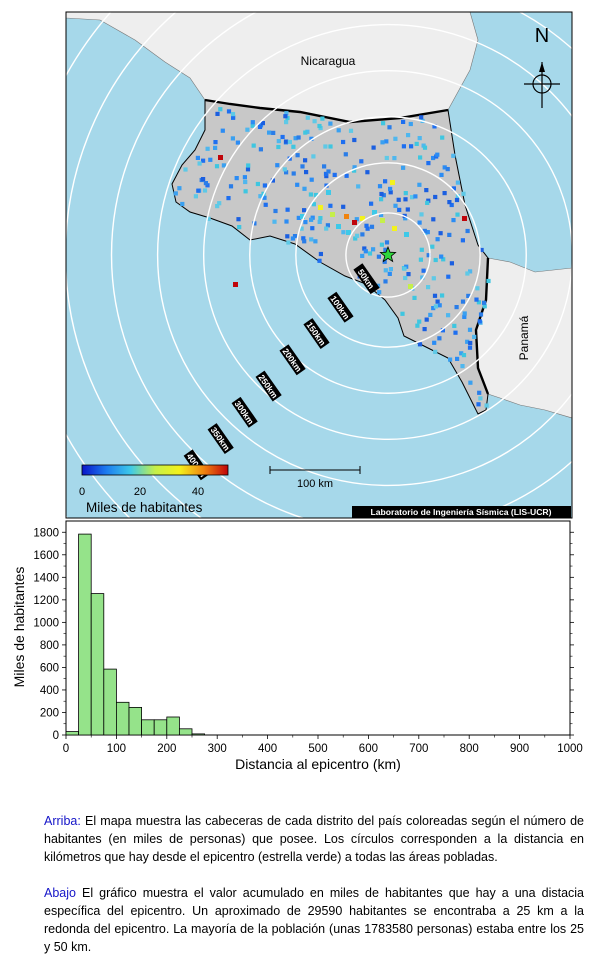 This screenshot has width=590, height=970. What do you see at coordinates (46, 623) in the screenshot?
I see `y-tick-label: 1000` at bounding box center [46, 623].